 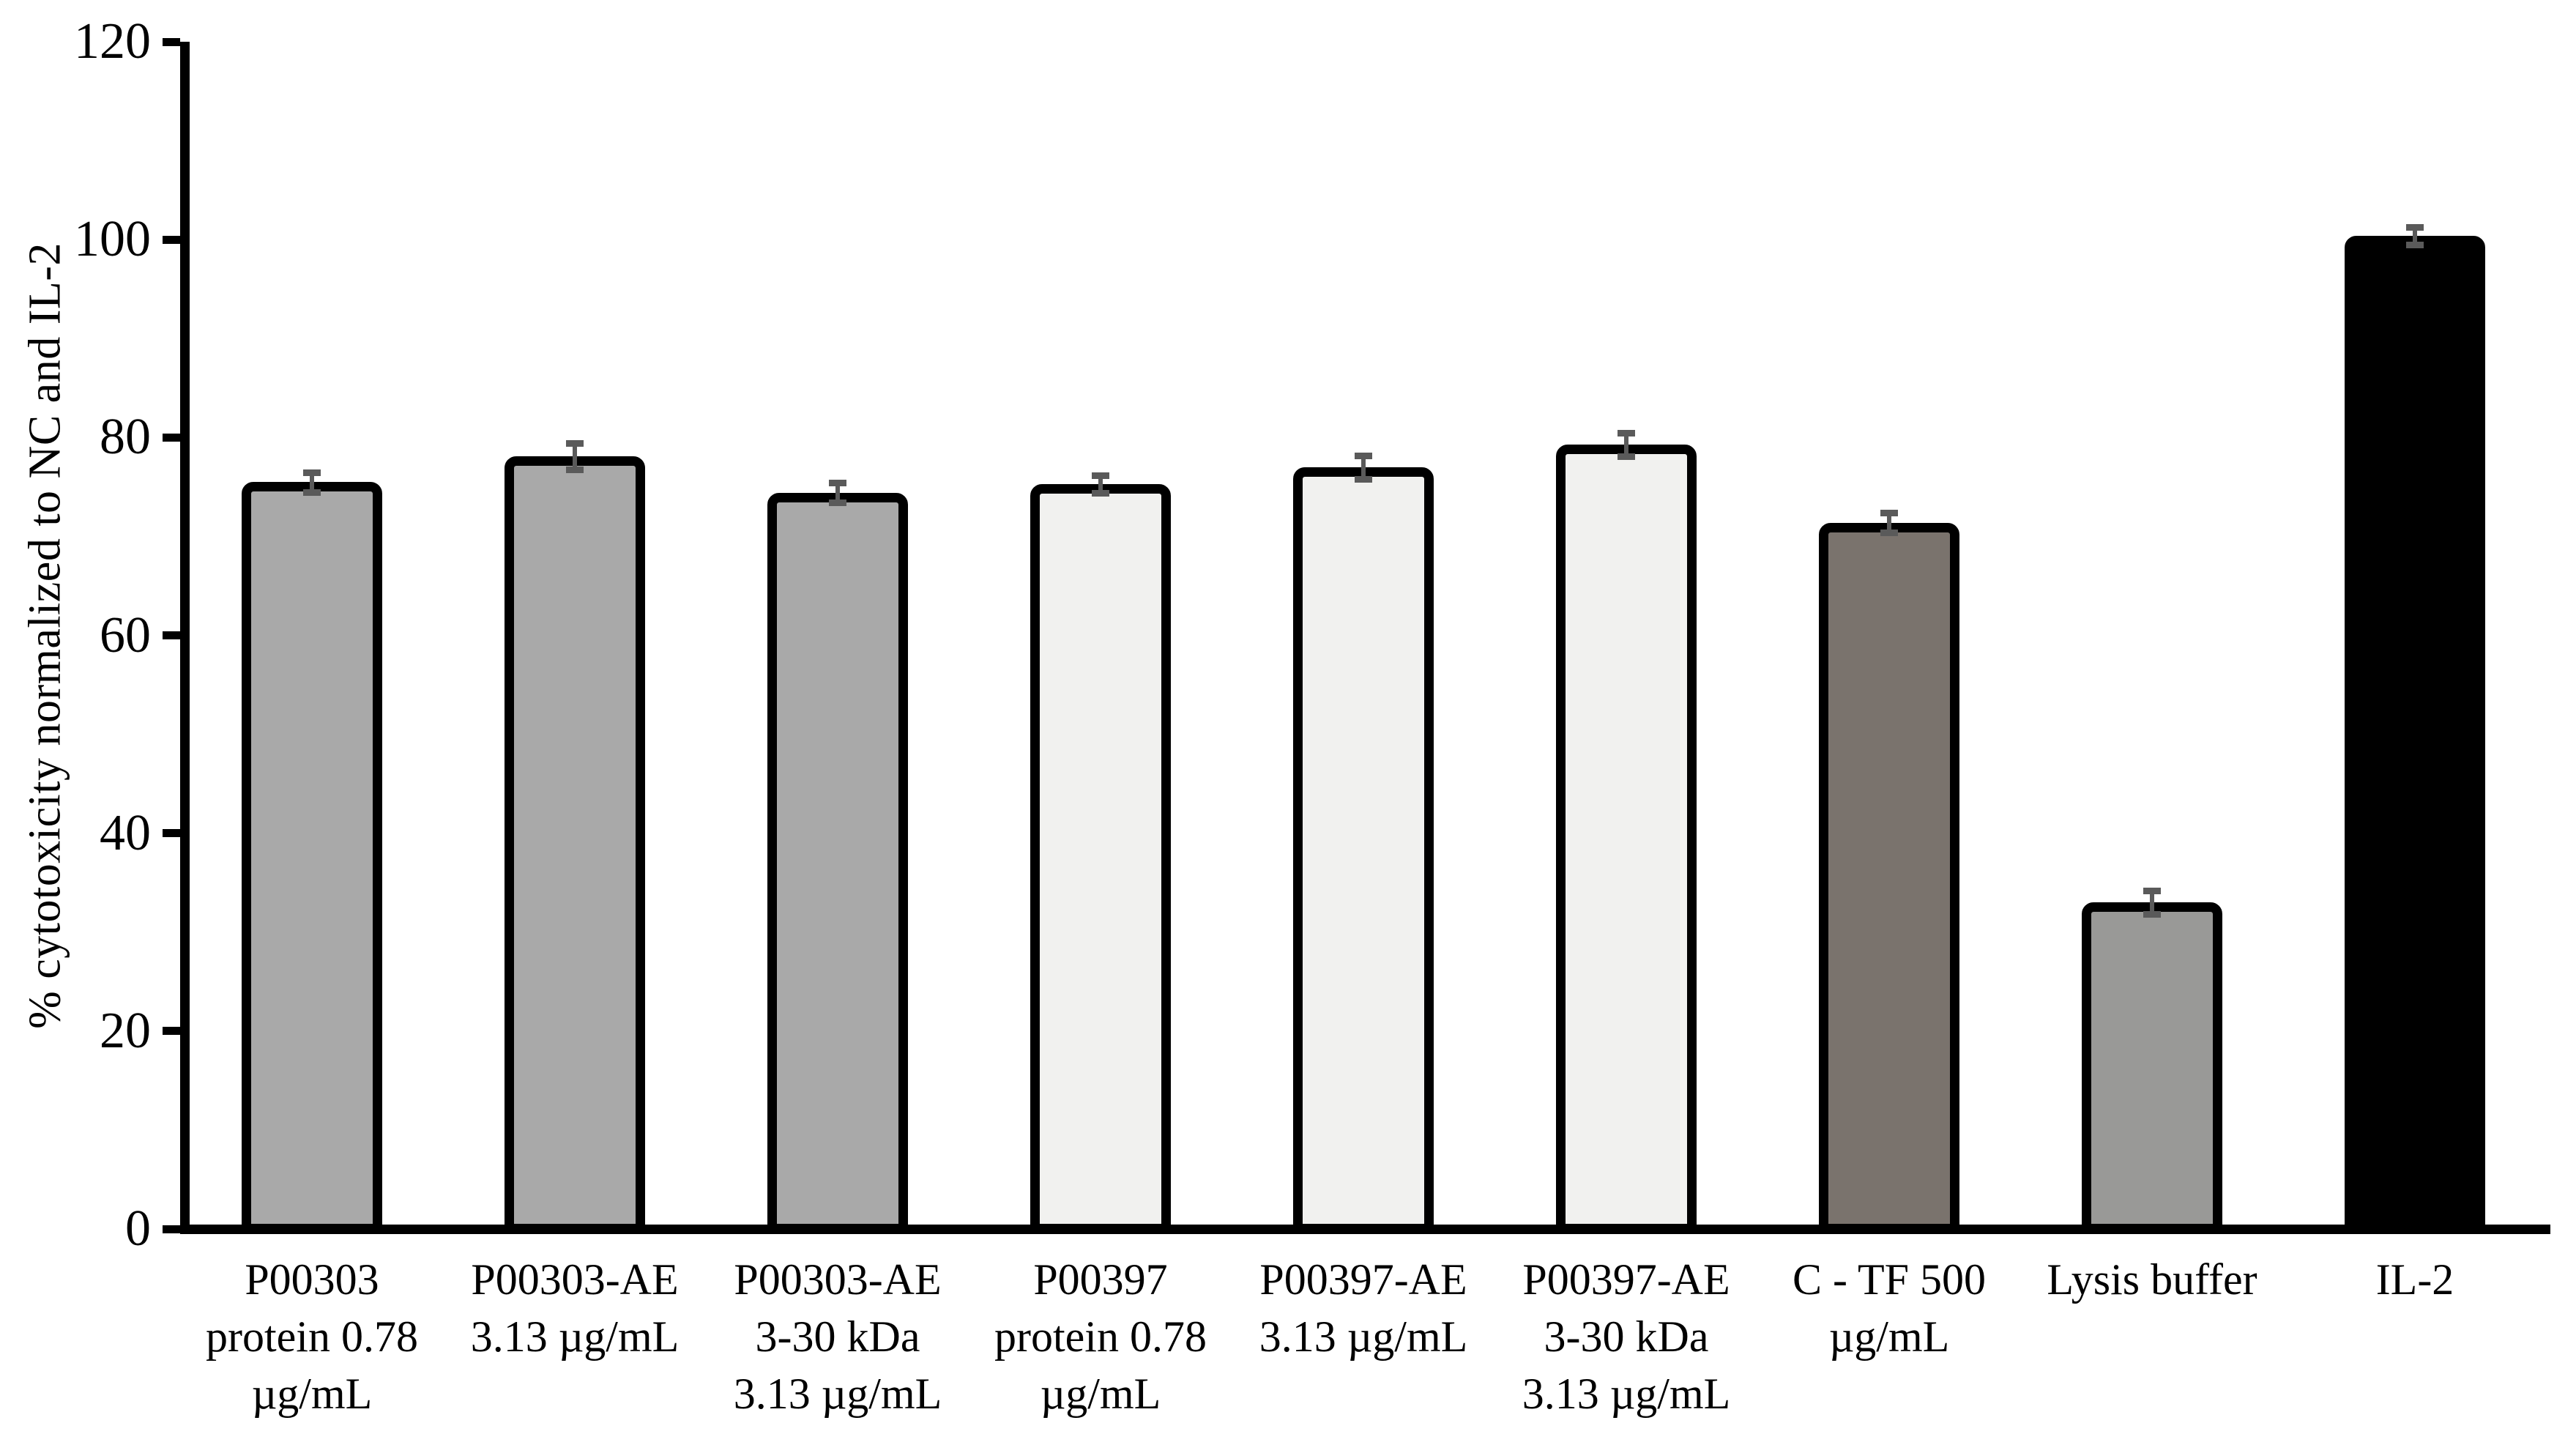 I want to click on y-tick-label: 80, so click(x=125, y=437).